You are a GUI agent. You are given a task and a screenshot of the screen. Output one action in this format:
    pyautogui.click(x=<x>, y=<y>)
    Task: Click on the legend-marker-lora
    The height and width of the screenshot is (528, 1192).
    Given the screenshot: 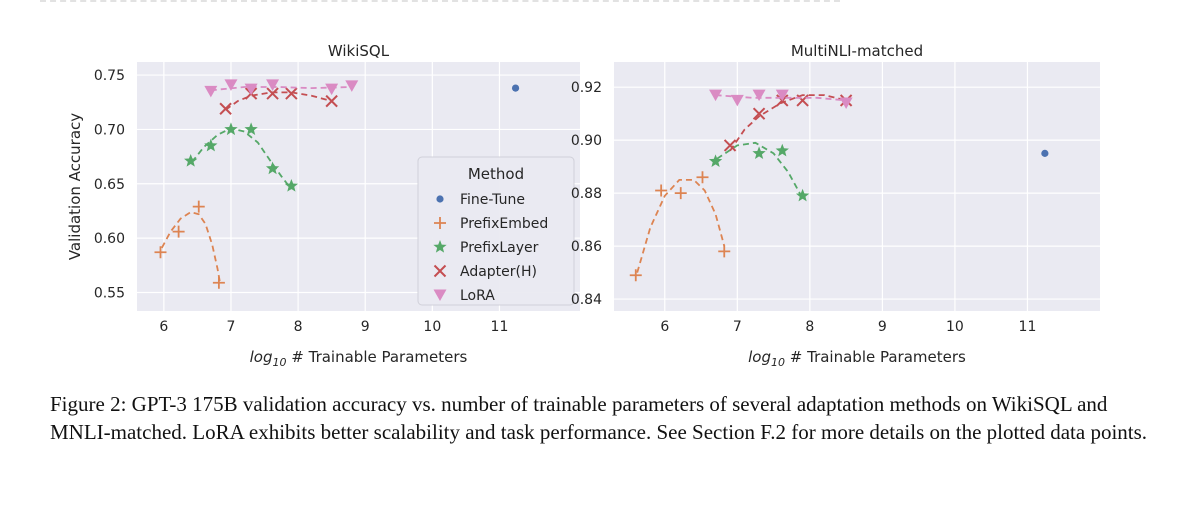 What is the action you would take?
    pyautogui.click(x=440, y=295)
    